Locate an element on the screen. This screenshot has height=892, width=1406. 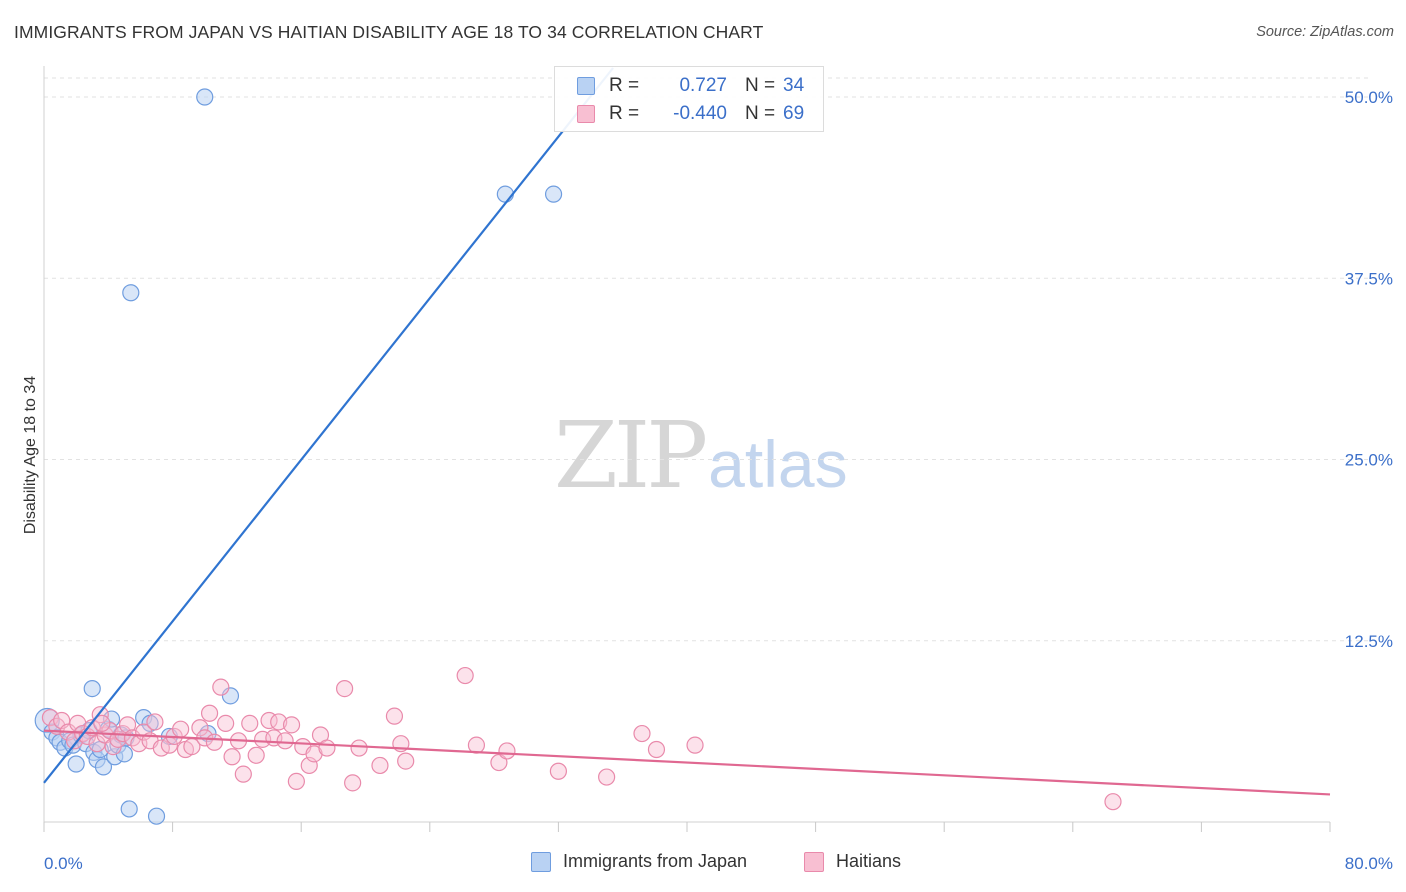
y-tick-label: 37.5% is located at coordinates (1369, 278).